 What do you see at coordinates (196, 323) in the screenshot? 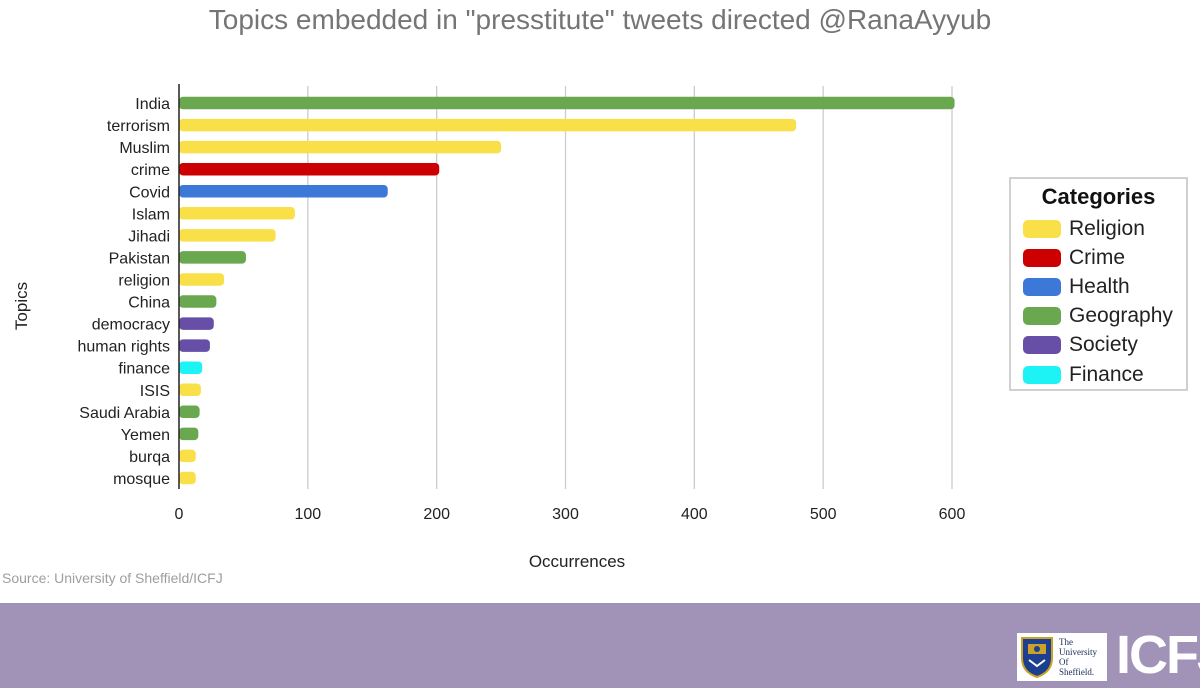
I see `bar-democracy` at bounding box center [196, 323].